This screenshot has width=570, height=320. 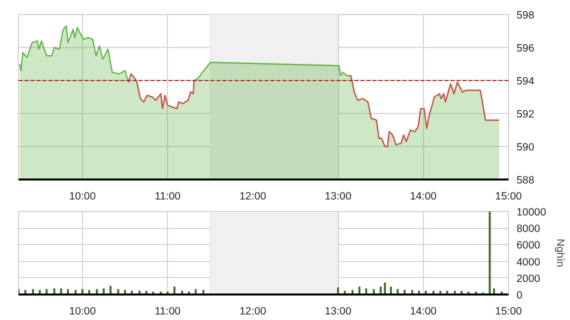 What do you see at coordinates (531, 212) in the screenshot?
I see `y-tick-label: 10000` at bounding box center [531, 212].